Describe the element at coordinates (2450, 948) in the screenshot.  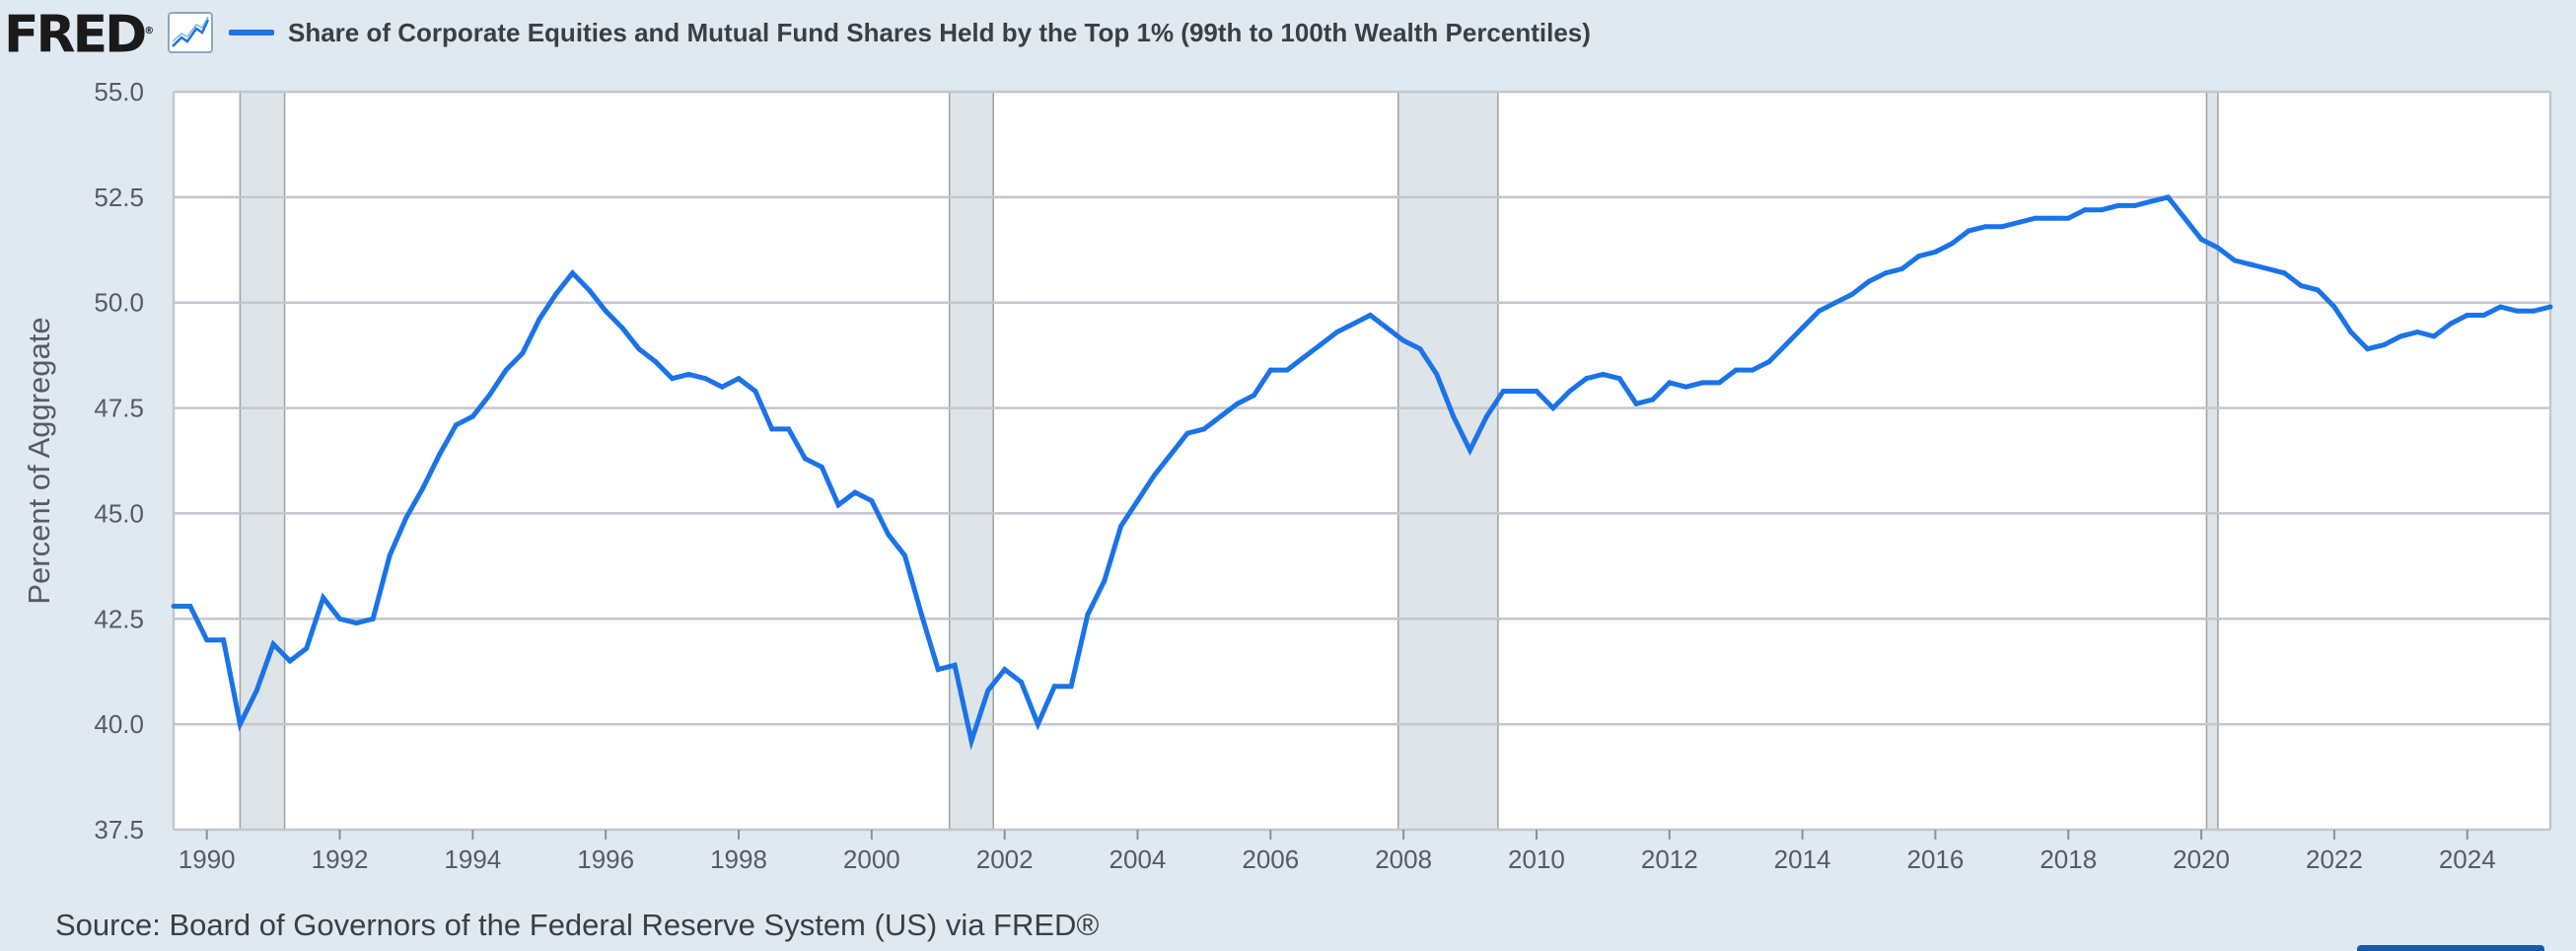
I see `corner-tab` at that location.